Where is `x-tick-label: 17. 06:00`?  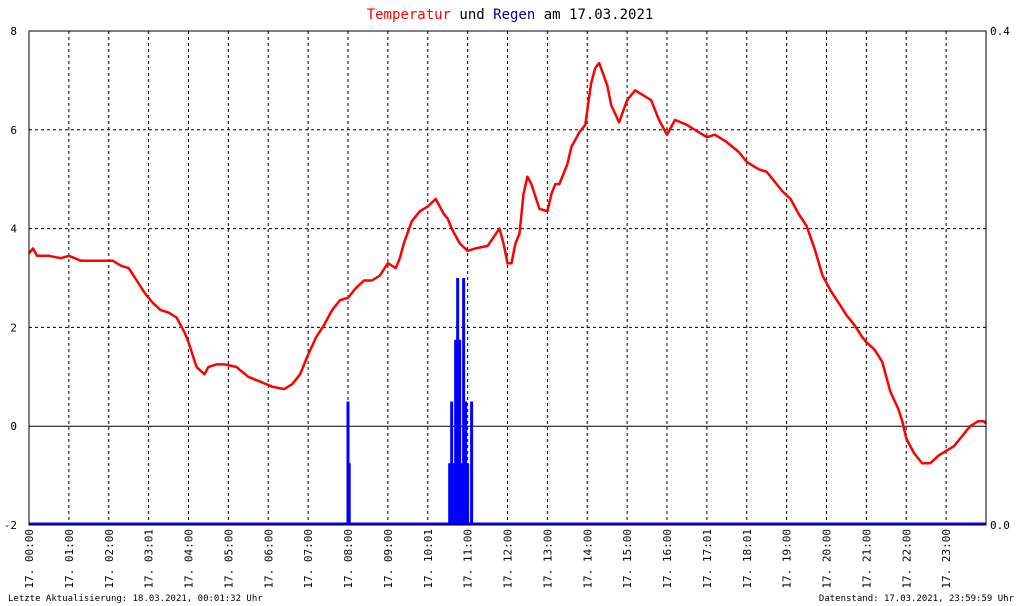 x-tick-label: 17. 06:00 is located at coordinates (268, 559).